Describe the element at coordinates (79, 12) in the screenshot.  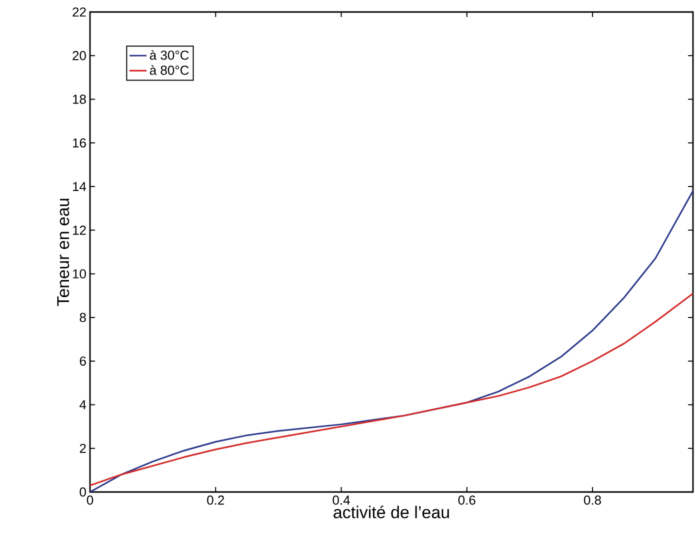
I see `y-tick-label: 22` at that location.